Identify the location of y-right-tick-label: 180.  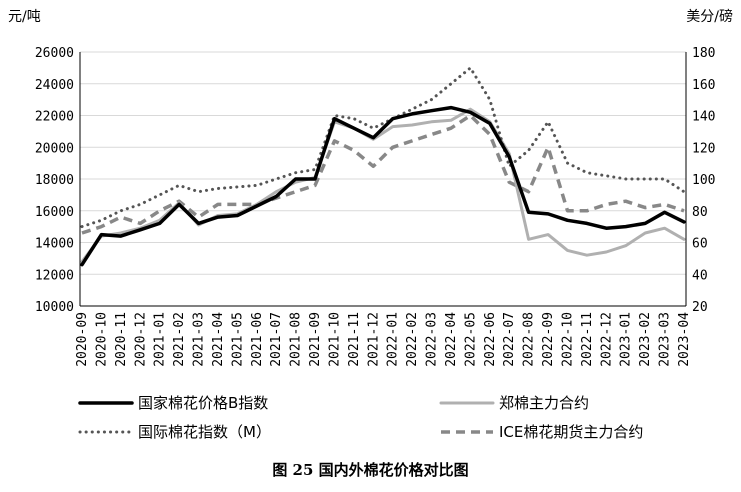
(703, 53).